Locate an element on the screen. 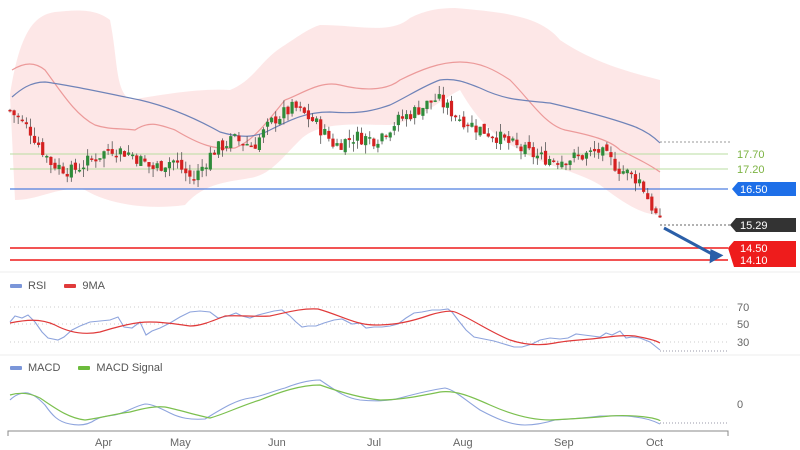 The height and width of the screenshot is (450, 800). rsi-legend: RSI 9MA is located at coordinates (63, 286).